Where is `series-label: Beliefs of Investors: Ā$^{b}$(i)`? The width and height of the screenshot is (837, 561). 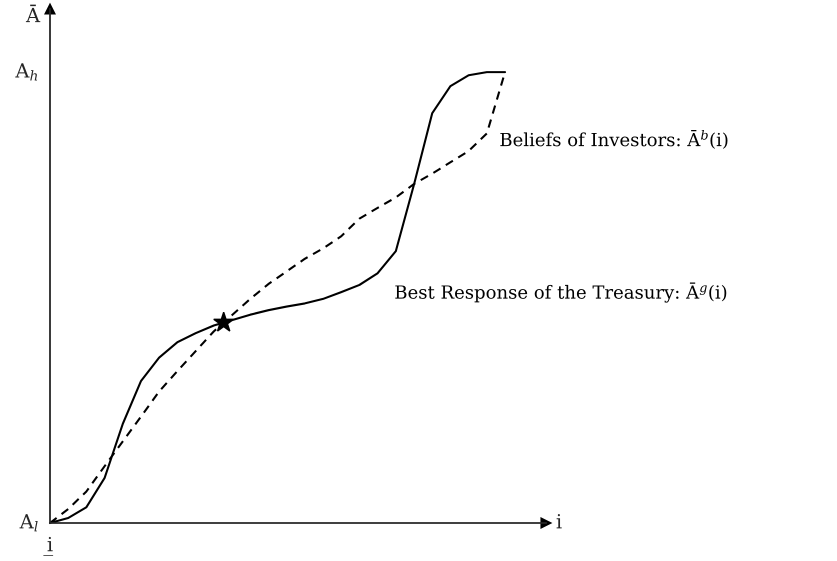
series-label: Beliefs of Investors: Ā$^{b}$(i) is located at coordinates (614, 139).